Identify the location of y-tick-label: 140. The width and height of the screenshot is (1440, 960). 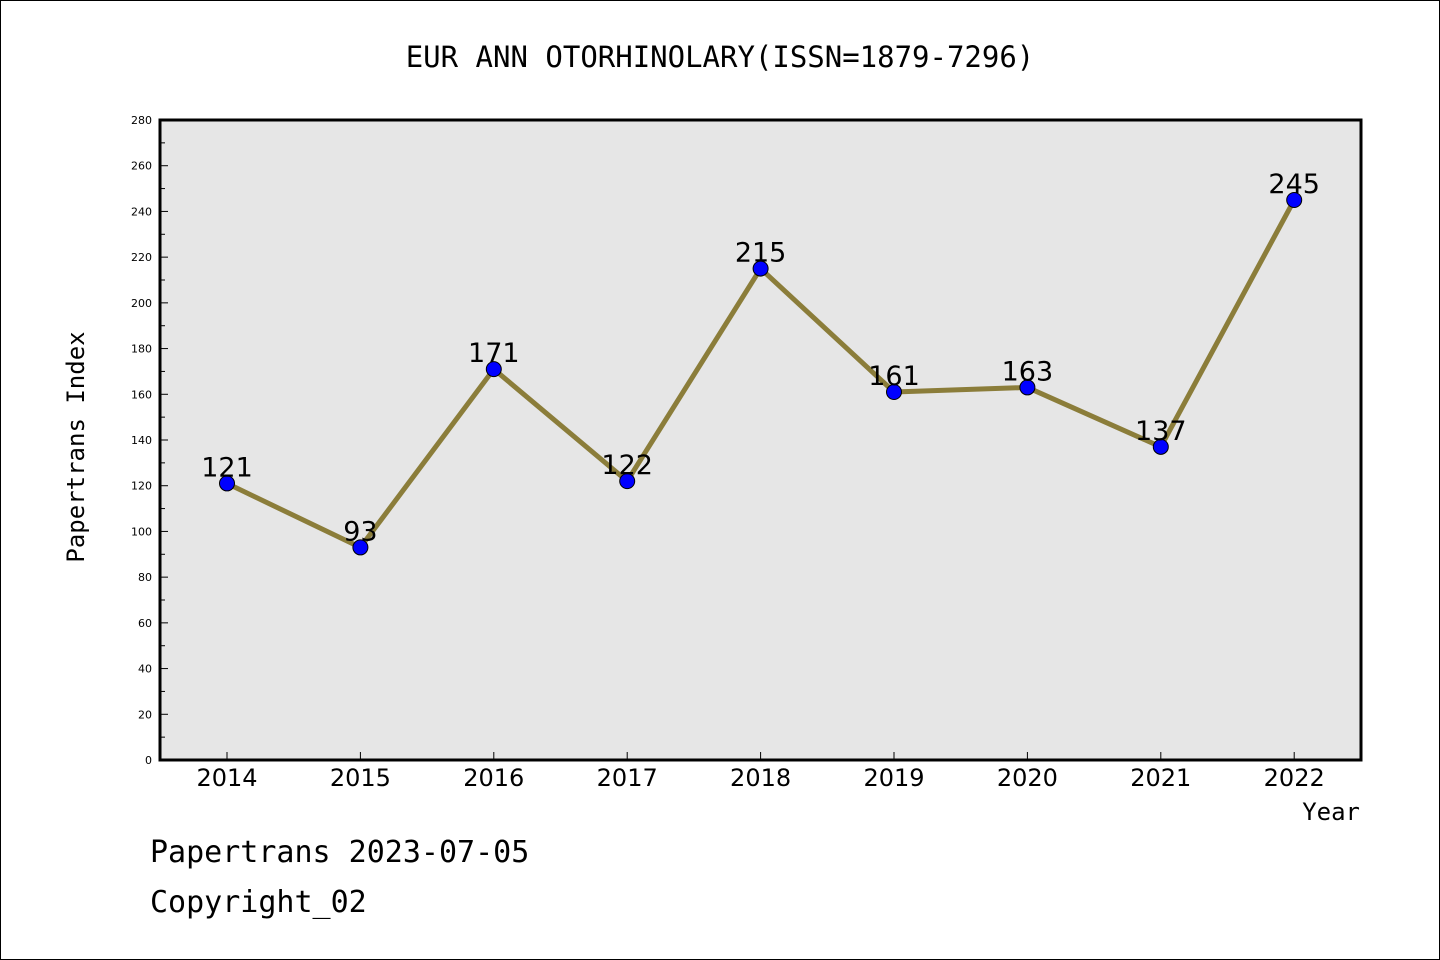
(141, 440).